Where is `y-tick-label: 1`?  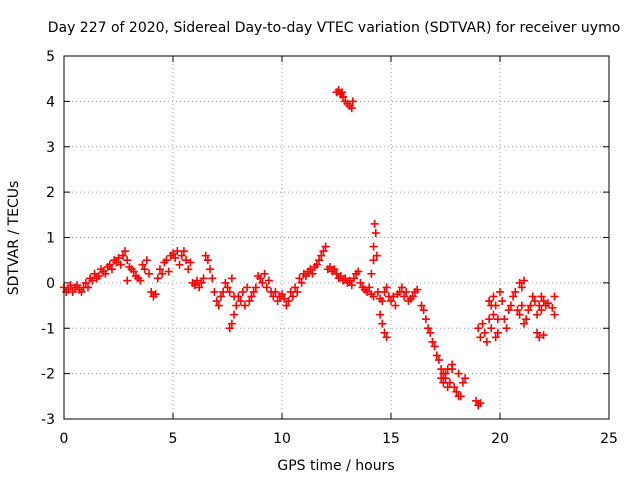
y-tick-label: 1 is located at coordinates (50, 239).